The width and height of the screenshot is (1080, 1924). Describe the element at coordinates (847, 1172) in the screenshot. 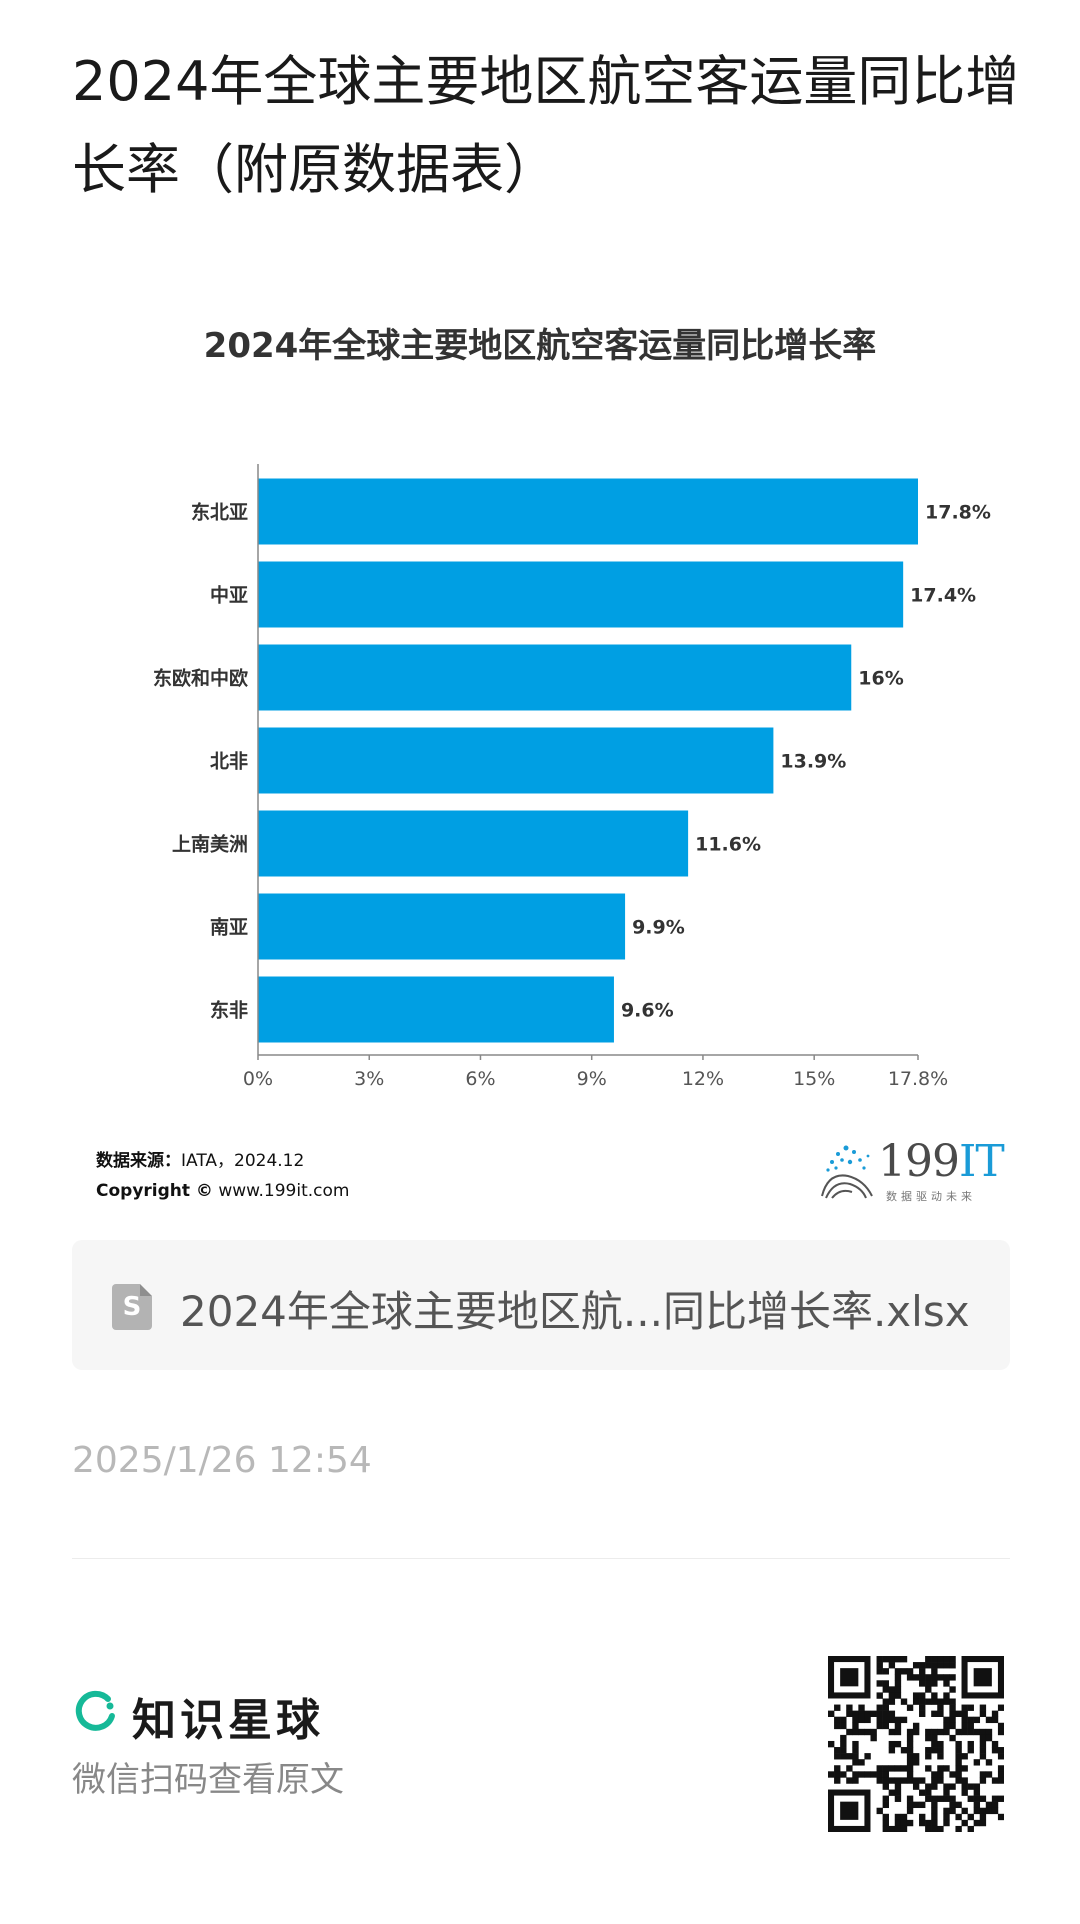

I see `199it-logo-mark-icon` at that location.